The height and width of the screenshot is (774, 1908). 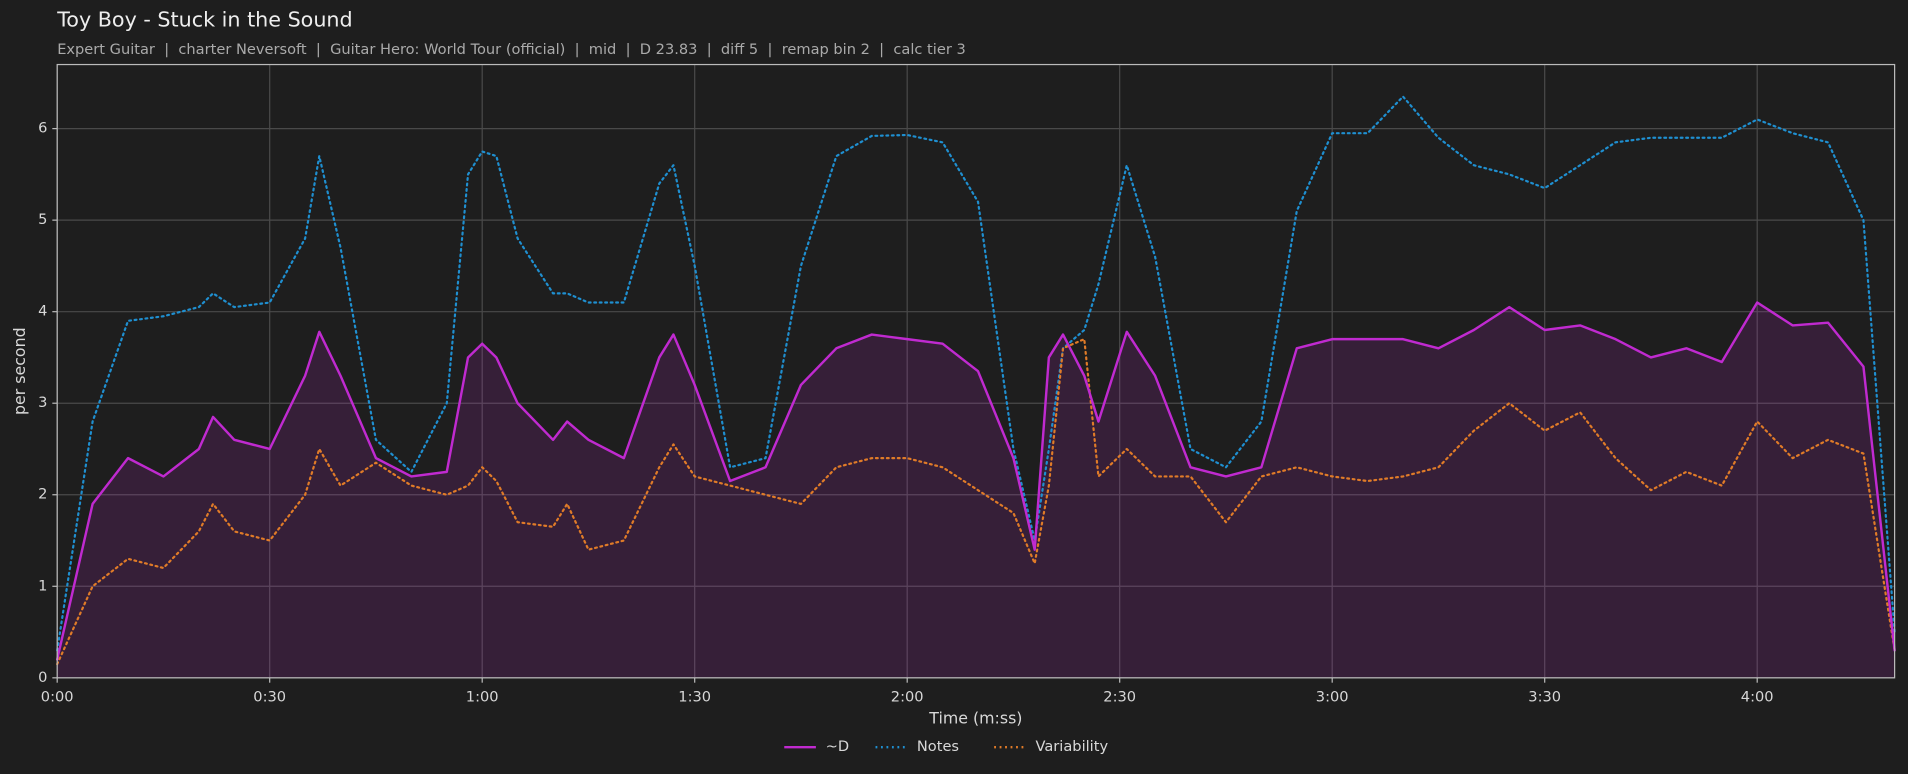 What do you see at coordinates (42, 219) in the screenshot?
I see `y-tick-label: 5` at bounding box center [42, 219].